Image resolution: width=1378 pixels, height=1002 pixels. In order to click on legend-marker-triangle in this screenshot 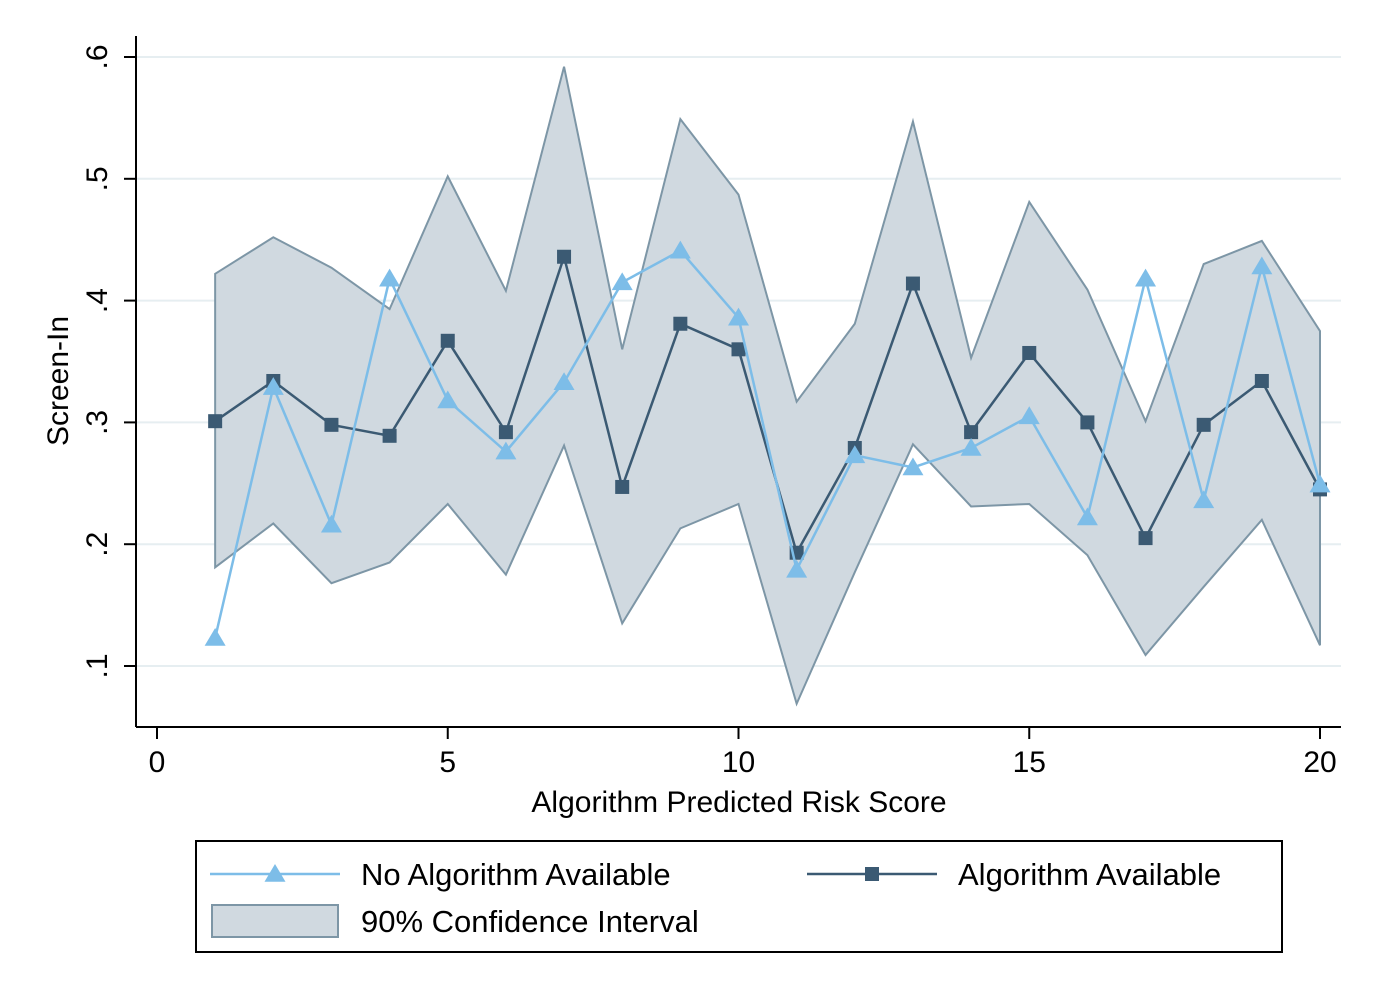, I will do `click(275, 873)`.